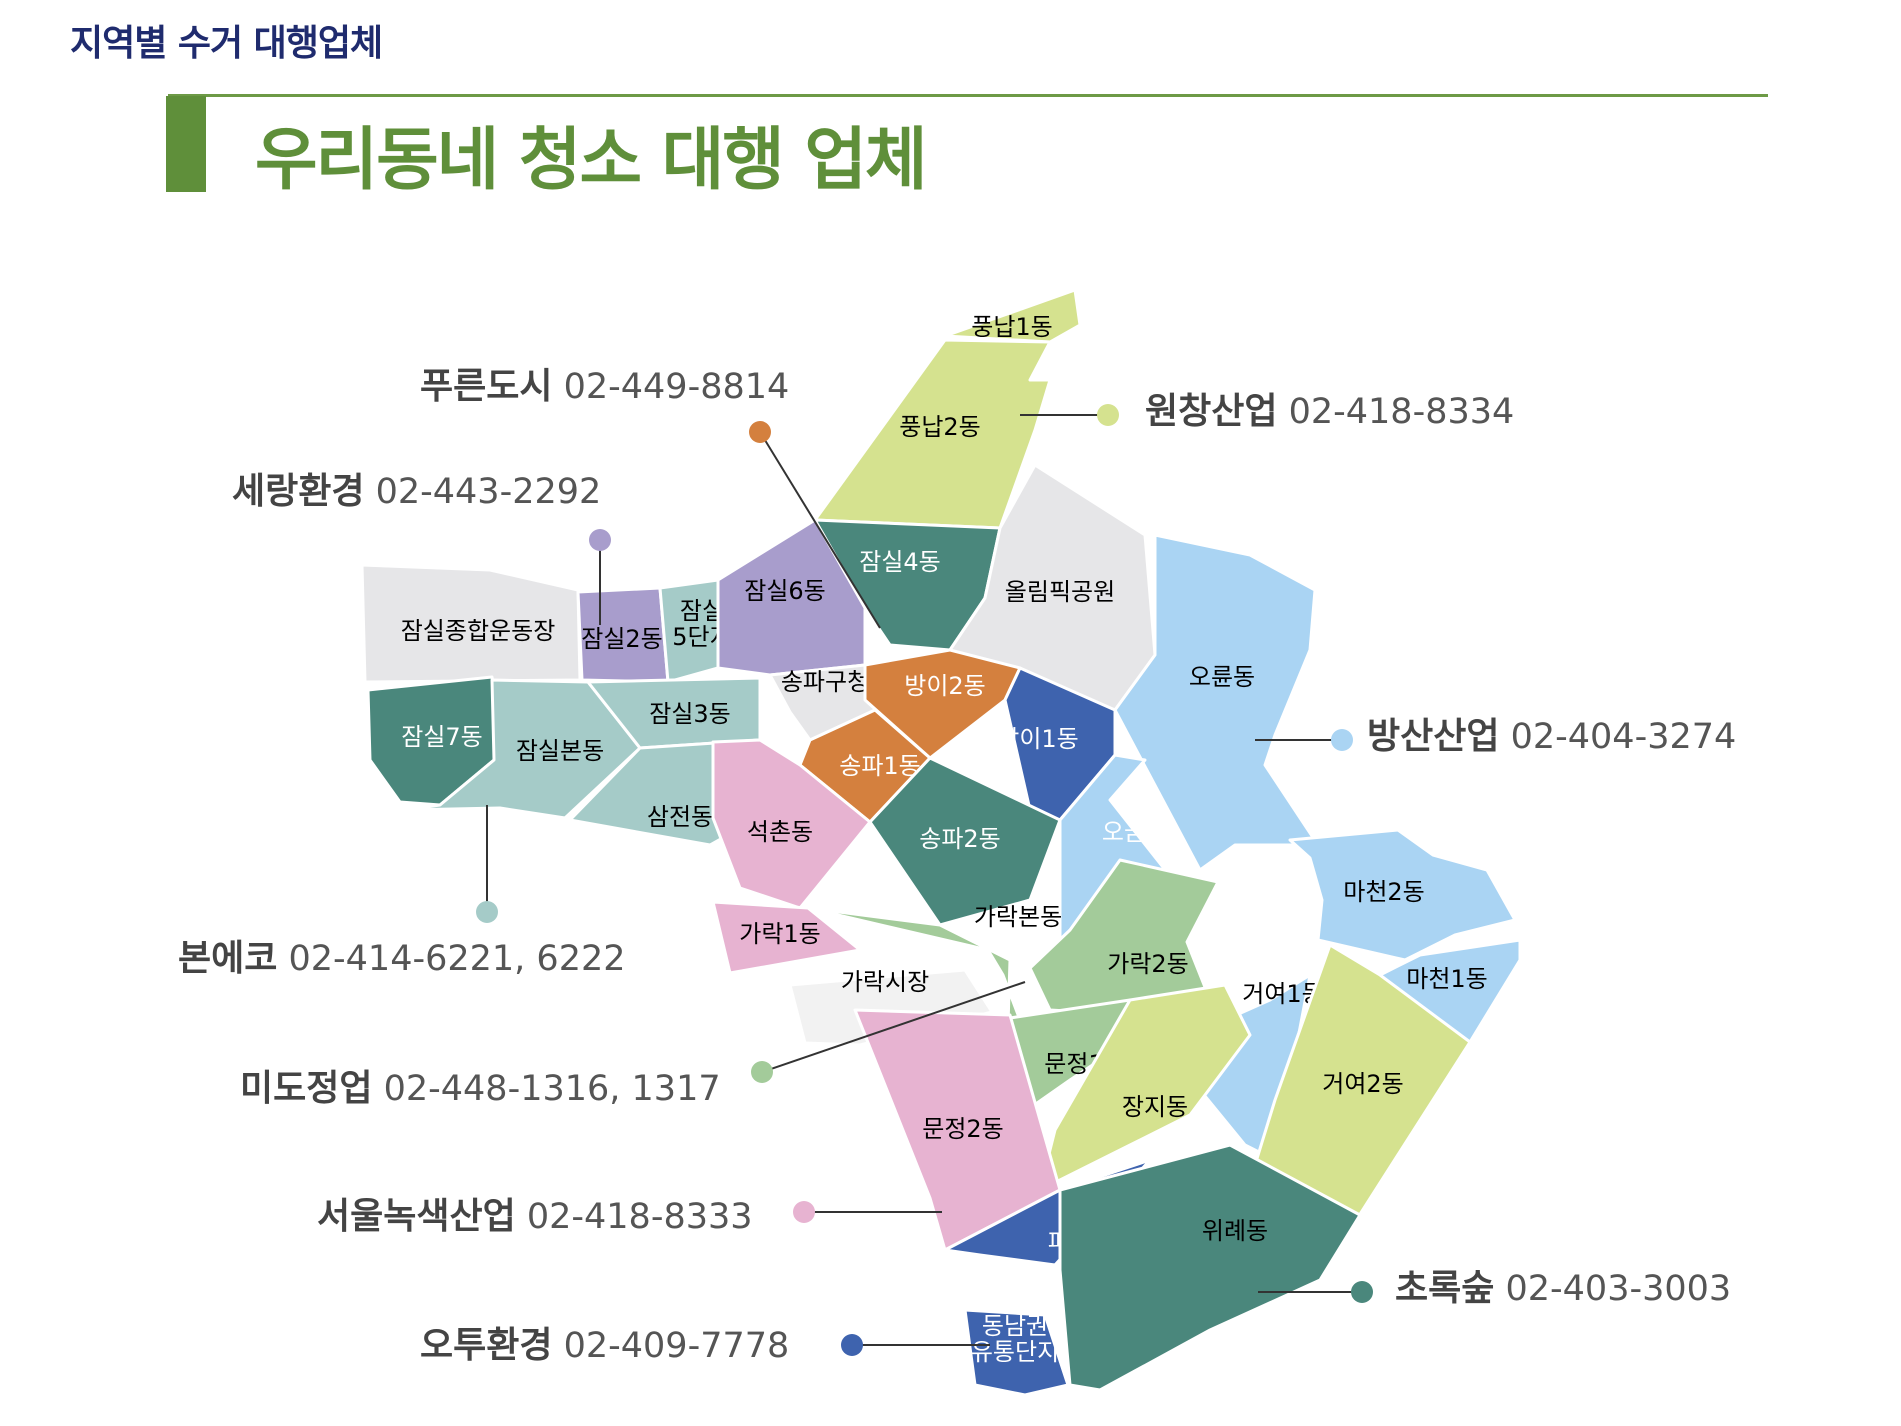 The height and width of the screenshot is (1426, 1901). Describe the element at coordinates (1617, 737) in the screenshot. I see `vendor-phone: 02-404-3274` at that location.